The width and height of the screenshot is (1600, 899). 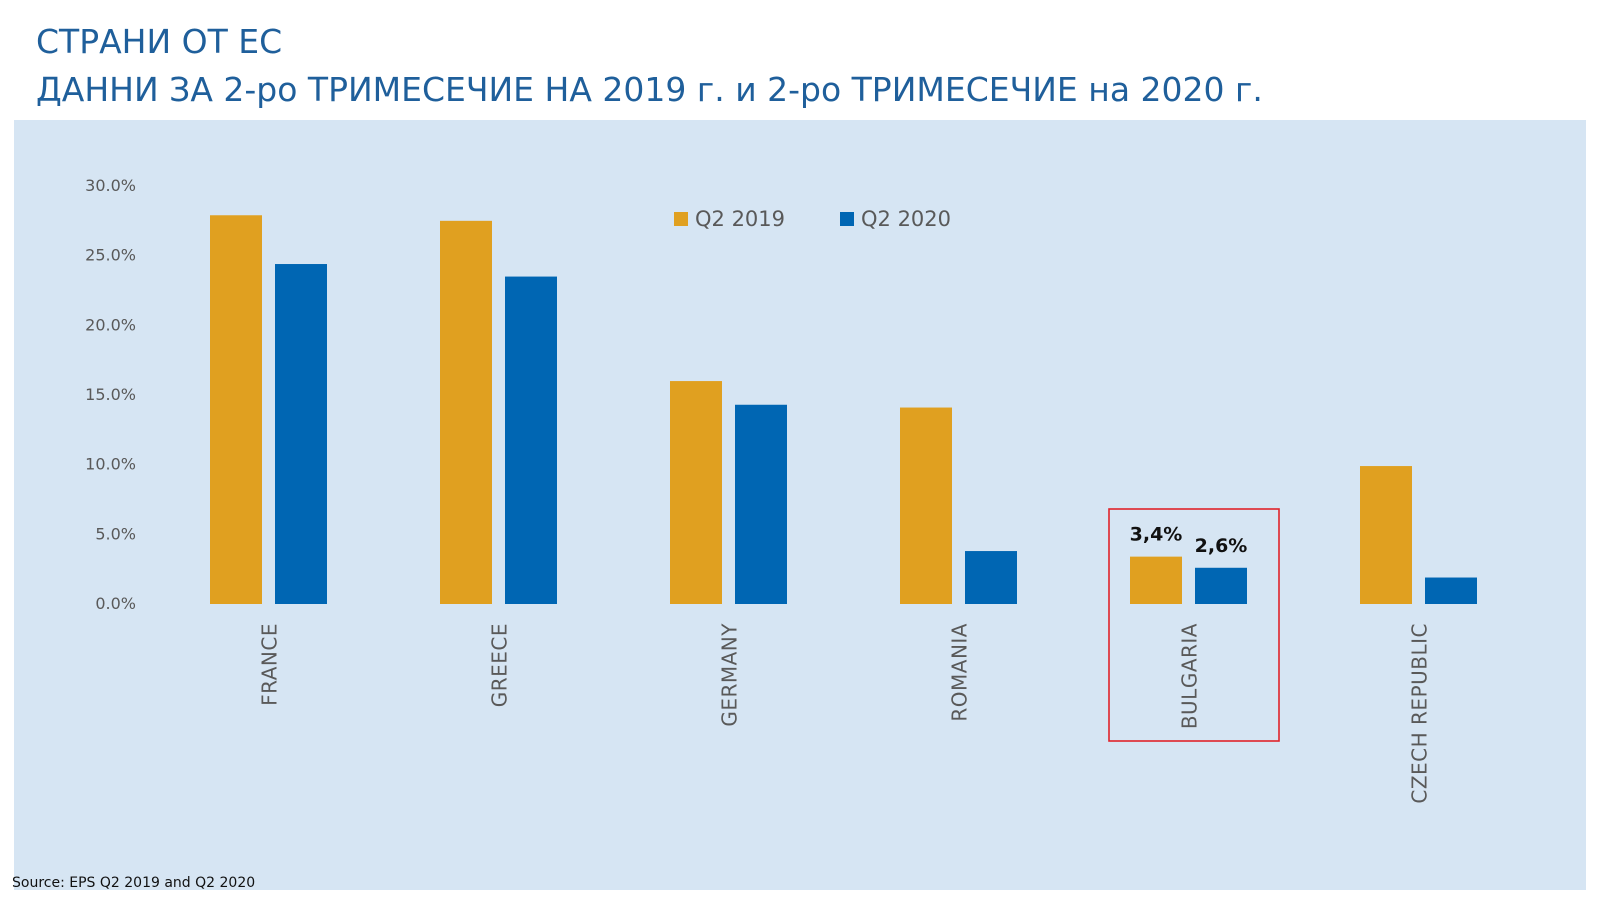 What do you see at coordinates (847, 219) in the screenshot?
I see `legend-swatch-q2-2020` at bounding box center [847, 219].